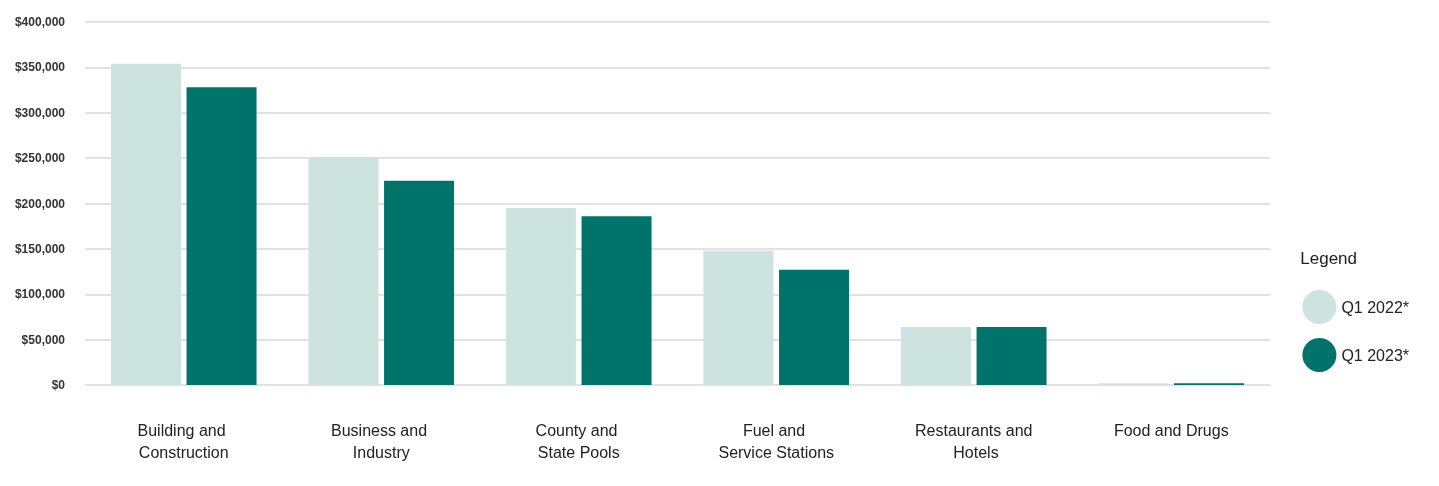  Describe the element at coordinates (40, 67) in the screenshot. I see `y-tick-label: $350,000` at that location.